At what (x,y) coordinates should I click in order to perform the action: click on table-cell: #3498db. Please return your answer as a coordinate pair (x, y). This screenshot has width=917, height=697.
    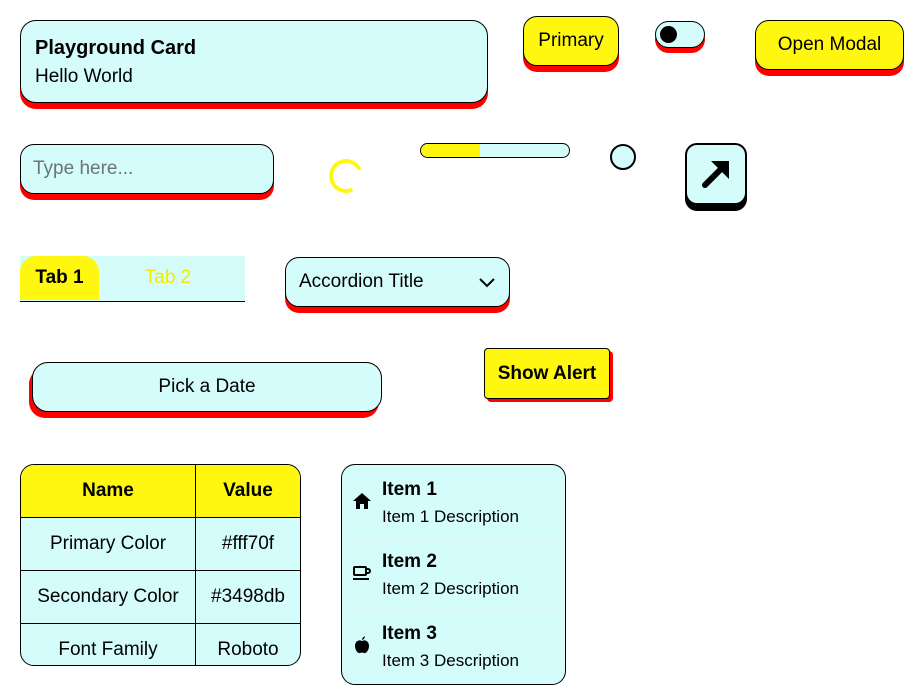
    Looking at the image, I should click on (247, 597).